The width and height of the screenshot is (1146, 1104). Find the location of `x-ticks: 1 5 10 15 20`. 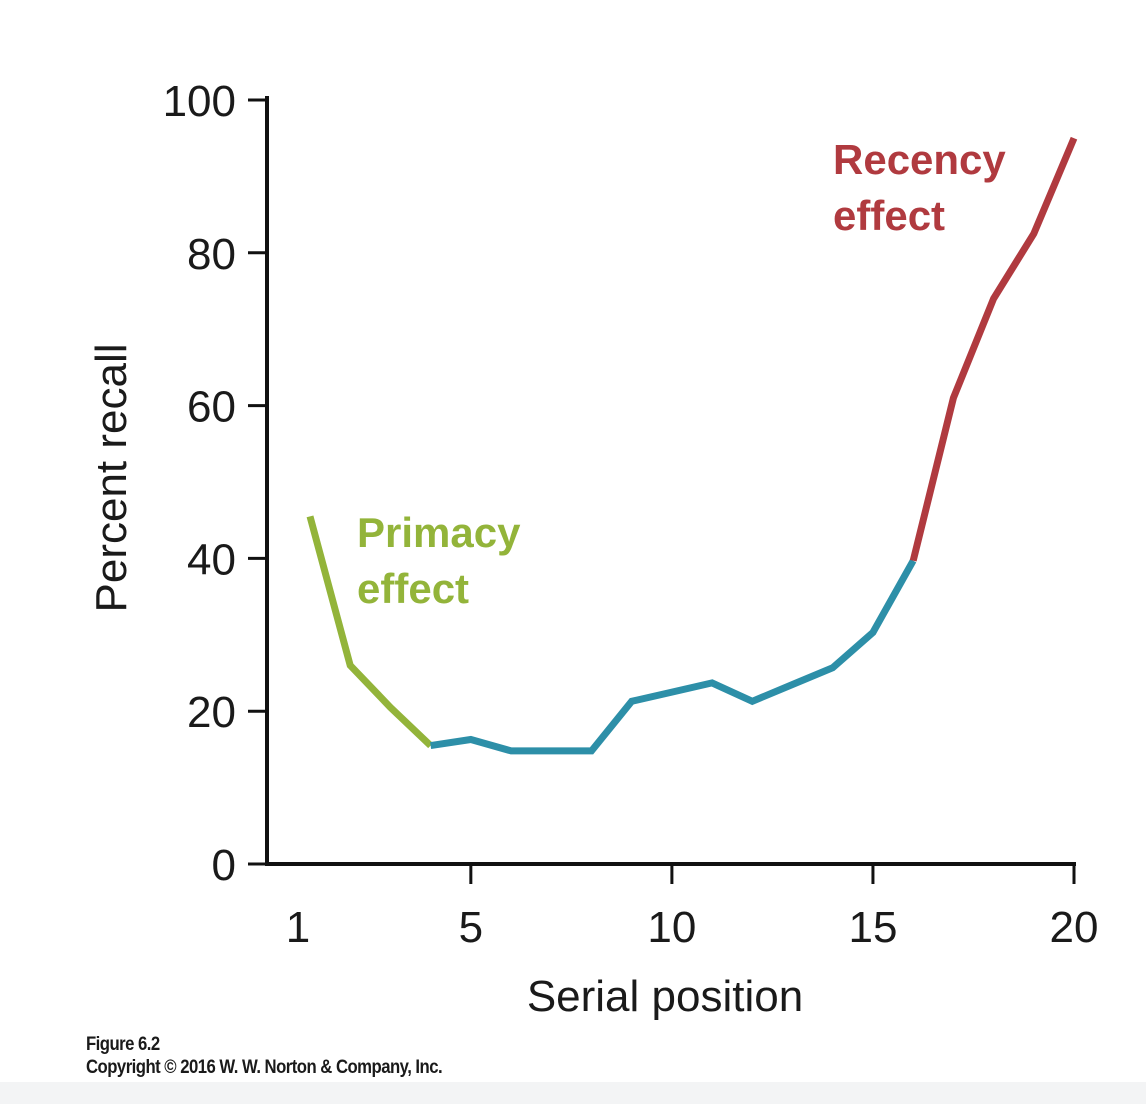

x-ticks: 1 5 10 15 20 is located at coordinates (692, 908).